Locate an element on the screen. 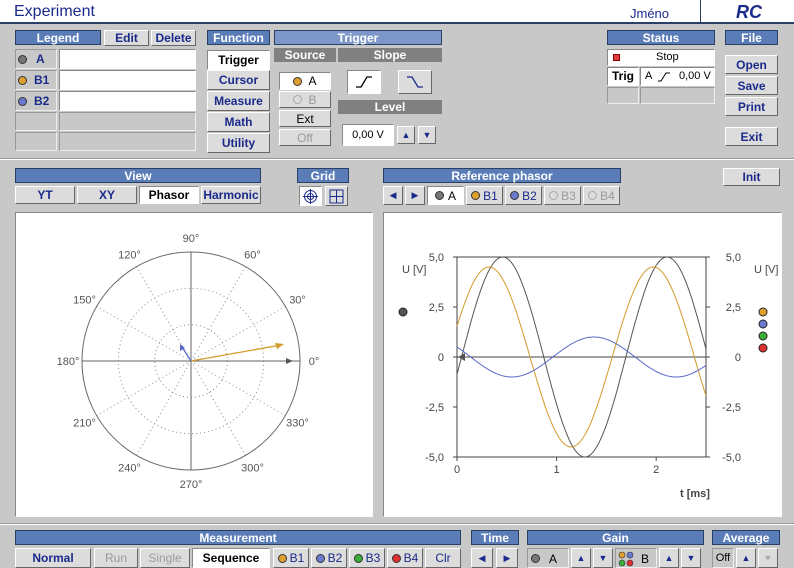 This screenshot has height=568, width=794. view-harmonic-tab: Harmonic is located at coordinates (231, 195).